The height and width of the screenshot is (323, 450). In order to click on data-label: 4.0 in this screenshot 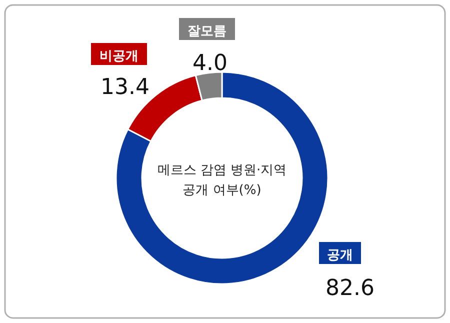, I will do `click(210, 63)`.